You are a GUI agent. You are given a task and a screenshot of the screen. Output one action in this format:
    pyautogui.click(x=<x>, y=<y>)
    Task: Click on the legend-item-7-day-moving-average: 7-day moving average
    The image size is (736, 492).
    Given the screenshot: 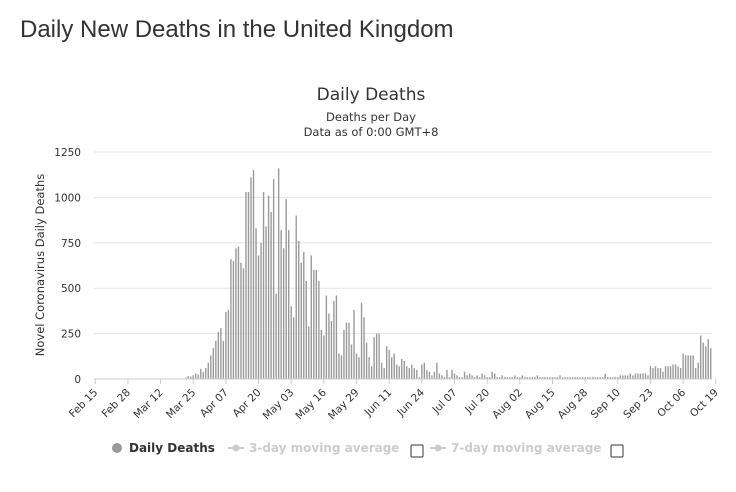 What is the action you would take?
    pyautogui.click(x=515, y=448)
    